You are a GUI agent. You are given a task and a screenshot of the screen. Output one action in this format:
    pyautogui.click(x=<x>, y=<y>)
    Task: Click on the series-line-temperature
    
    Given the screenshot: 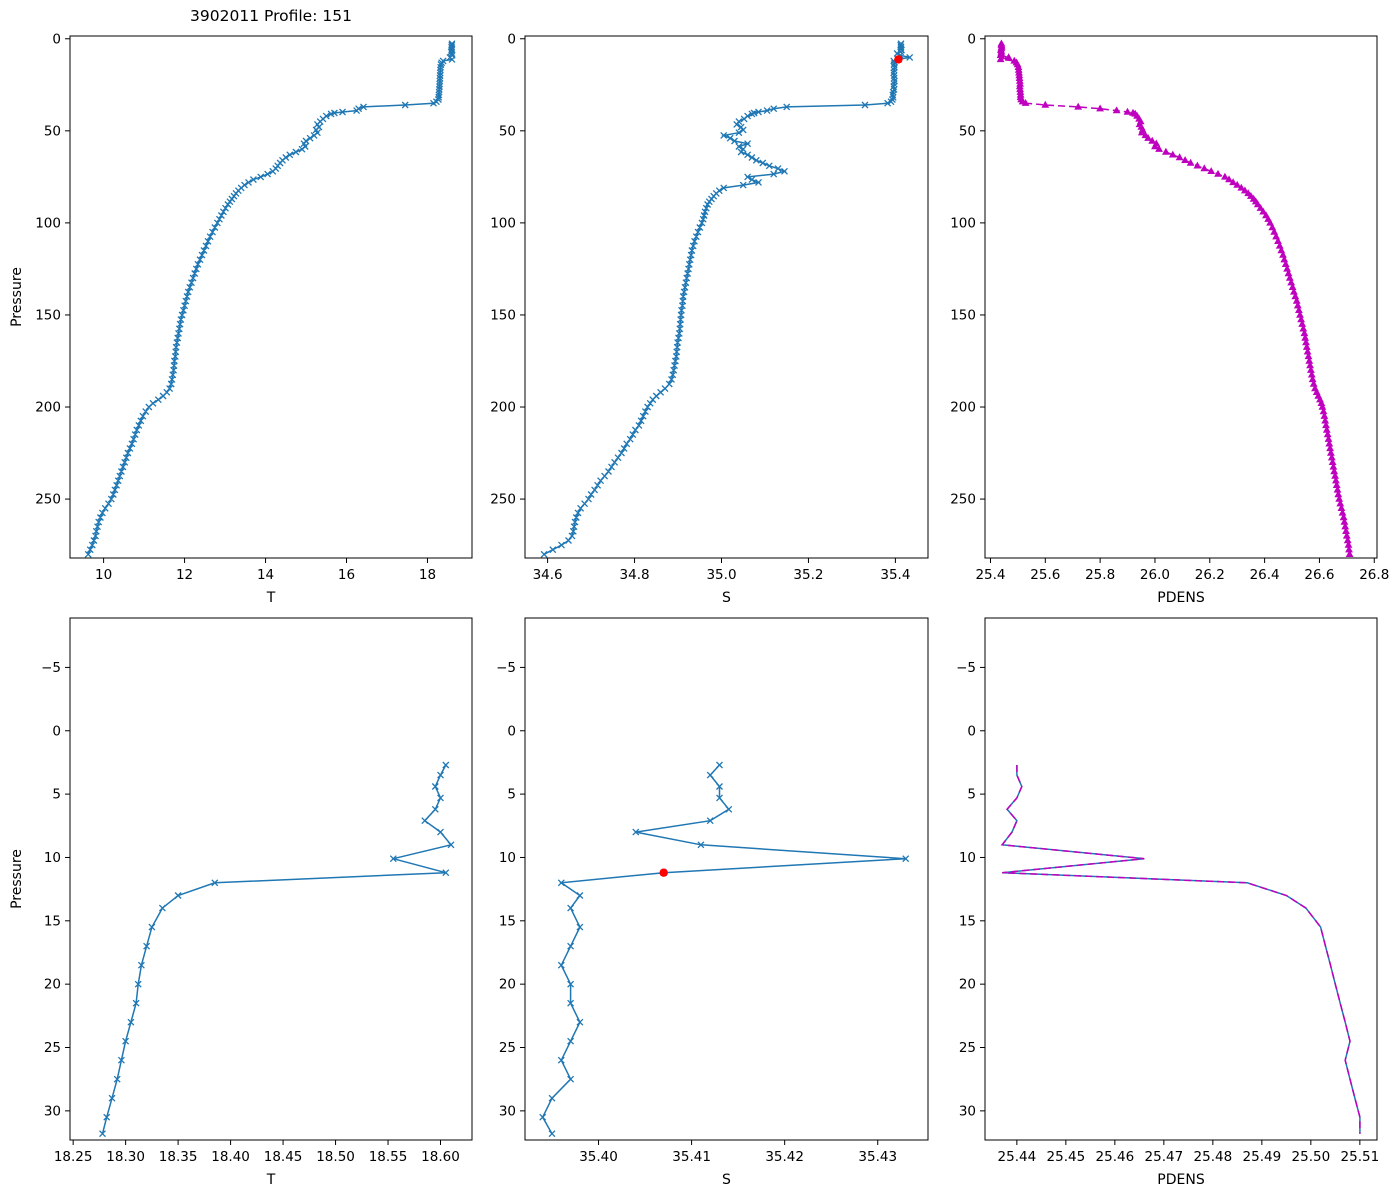 What is the action you would take?
    pyautogui.click(x=270, y=299)
    